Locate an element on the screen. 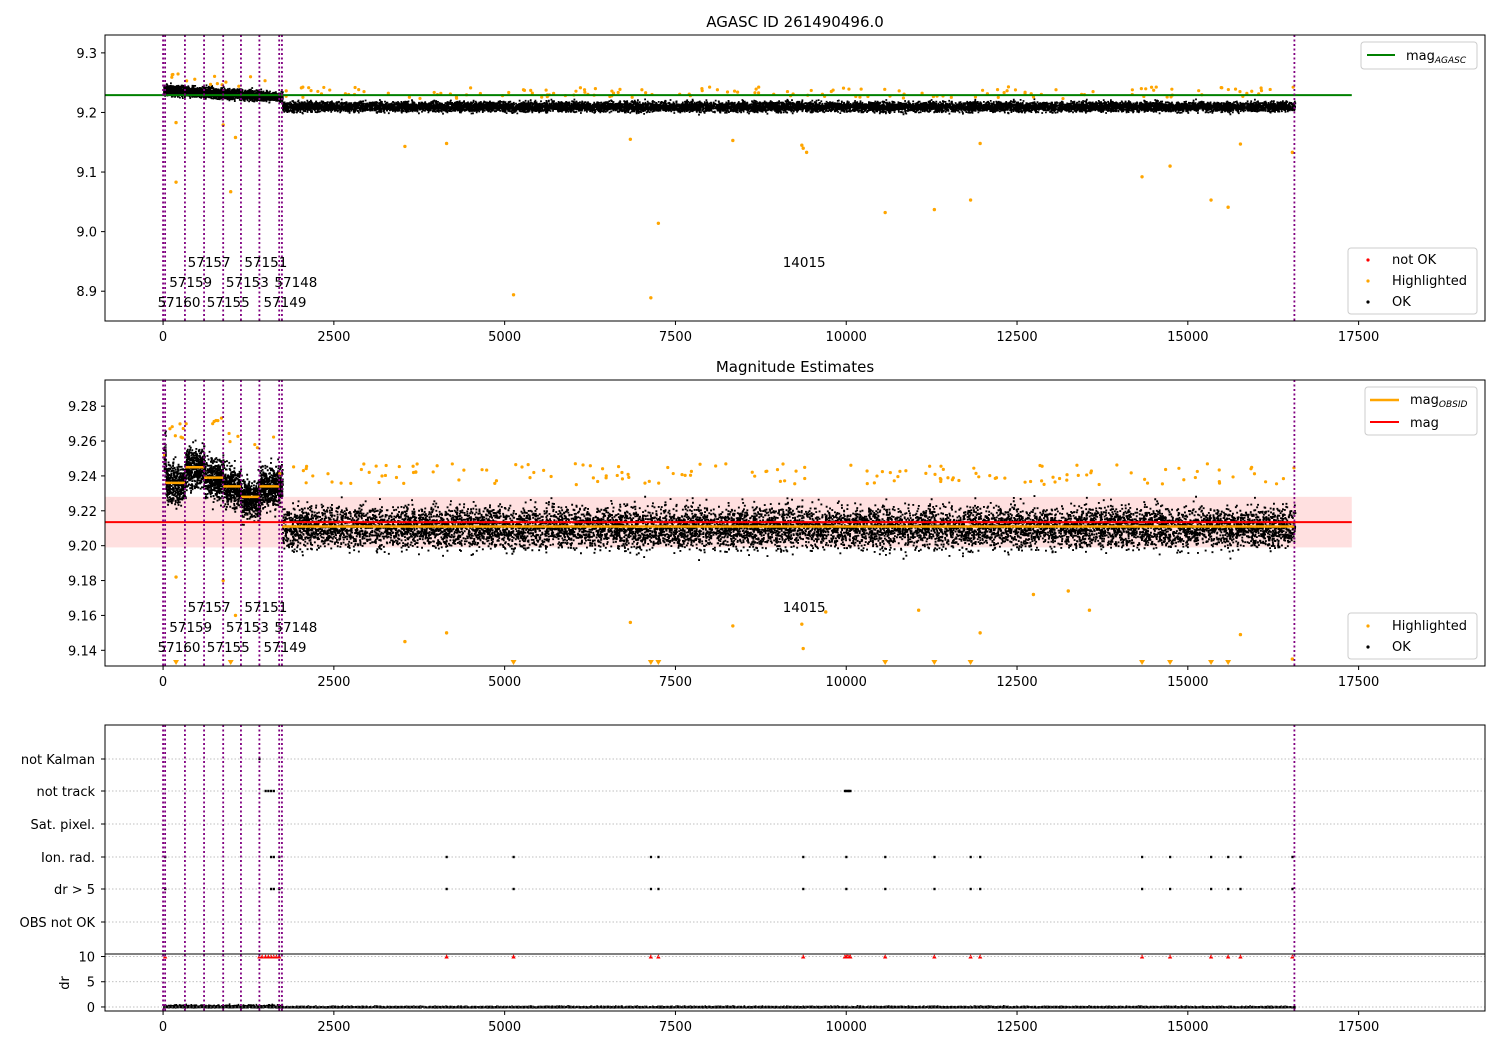 The image size is (1500, 1050). panel2-title: Magnitude Estimates is located at coordinates (795, 367).